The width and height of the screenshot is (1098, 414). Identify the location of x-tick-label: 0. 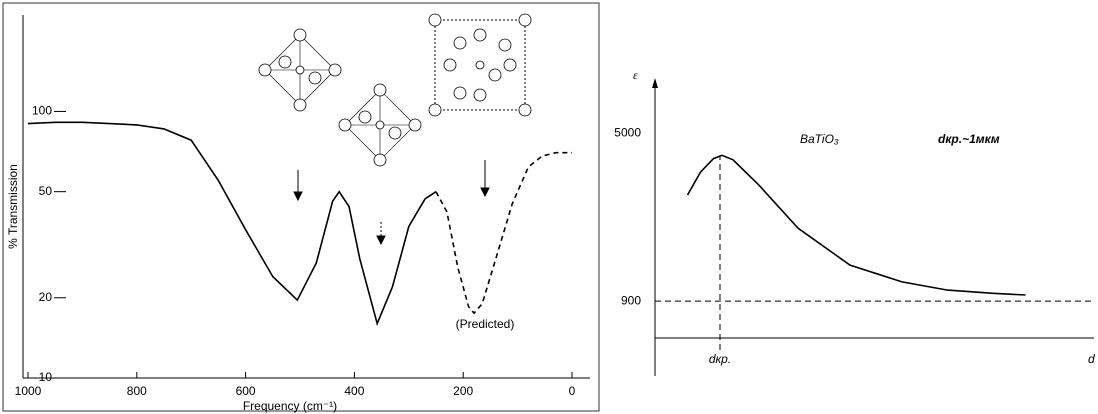
(572, 391).